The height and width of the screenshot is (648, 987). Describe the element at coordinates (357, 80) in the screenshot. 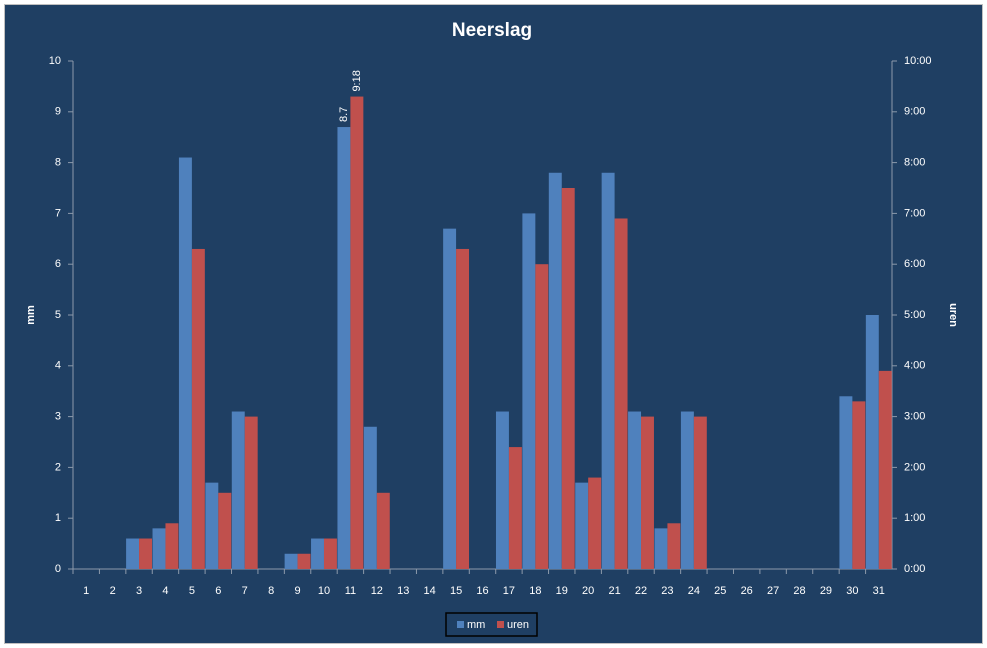

I see `data-label: 9:18` at that location.